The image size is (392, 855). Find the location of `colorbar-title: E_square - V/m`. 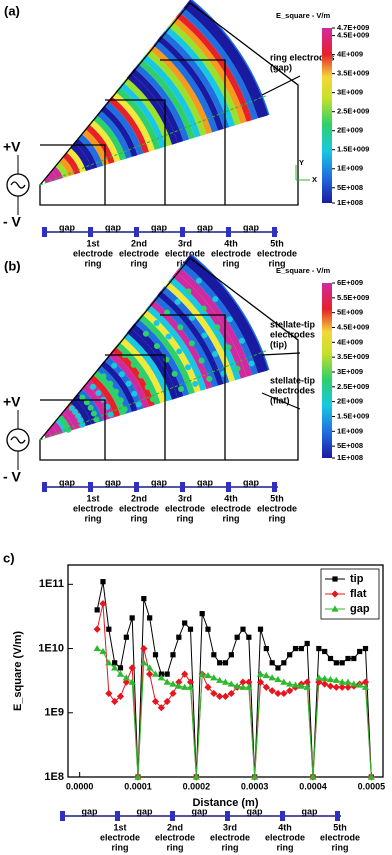

colorbar-title: E_square - V/m is located at coordinates (303, 15).